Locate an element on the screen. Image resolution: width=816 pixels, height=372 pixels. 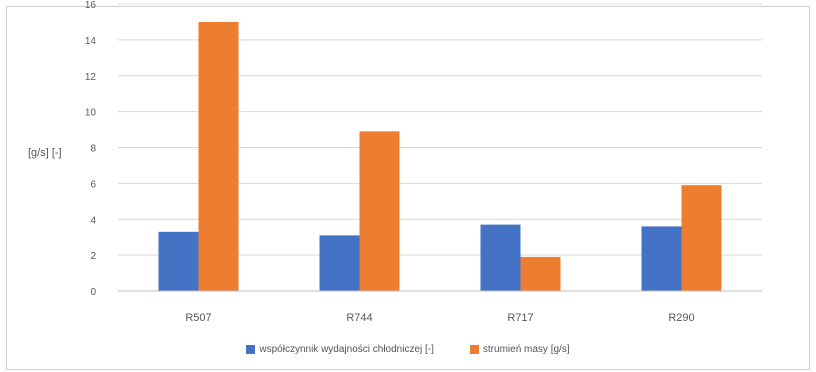
y-tick-label-3: 6 is located at coordinates (93, 184).